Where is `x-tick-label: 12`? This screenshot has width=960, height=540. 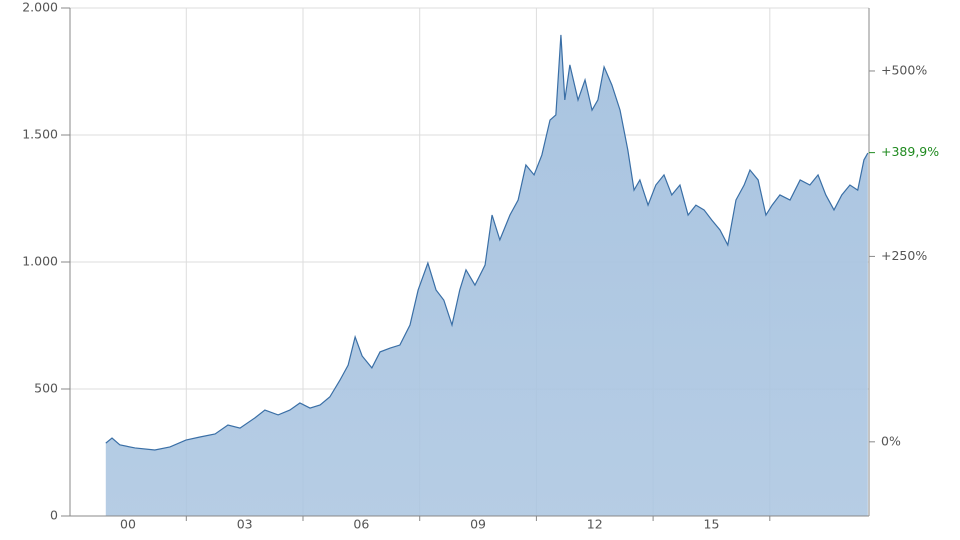 x-tick-label: 12 is located at coordinates (595, 524).